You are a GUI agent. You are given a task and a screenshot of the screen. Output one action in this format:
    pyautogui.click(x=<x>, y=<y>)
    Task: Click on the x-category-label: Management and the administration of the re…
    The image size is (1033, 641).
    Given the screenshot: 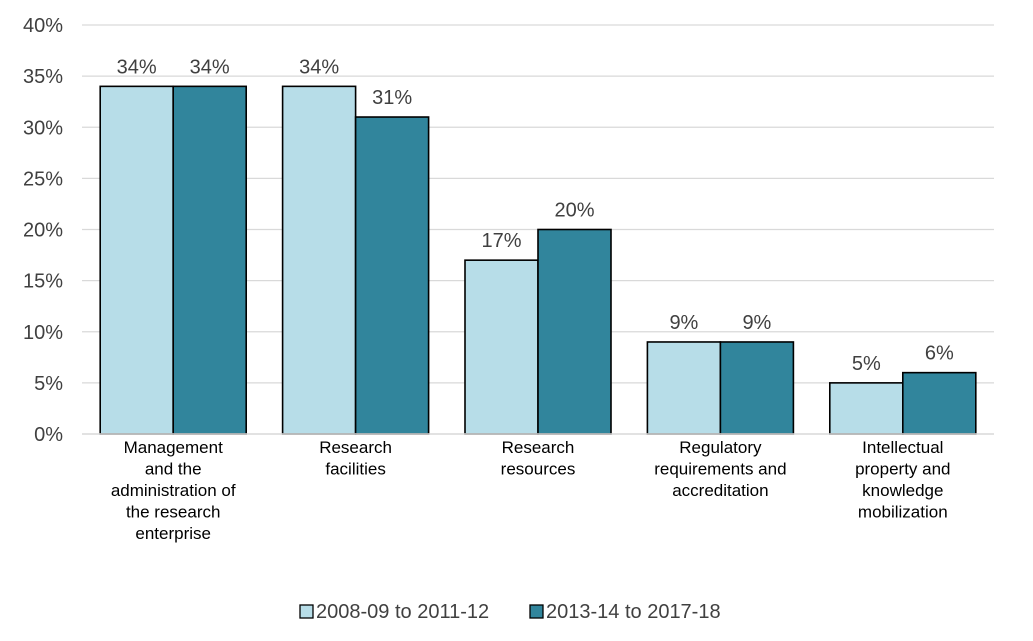 What is the action you would take?
    pyautogui.click(x=173, y=490)
    